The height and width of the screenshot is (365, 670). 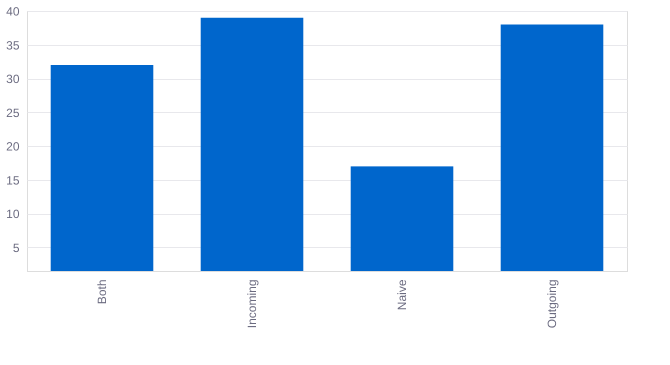 I want to click on x-tick-label: Outgoing, so click(x=552, y=304).